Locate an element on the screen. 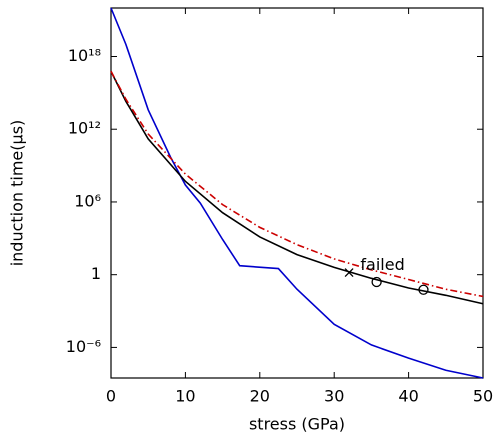 Image resolution: width=498 pixels, height=438 pixels. y-tick-label: 10¹² is located at coordinates (84, 128).